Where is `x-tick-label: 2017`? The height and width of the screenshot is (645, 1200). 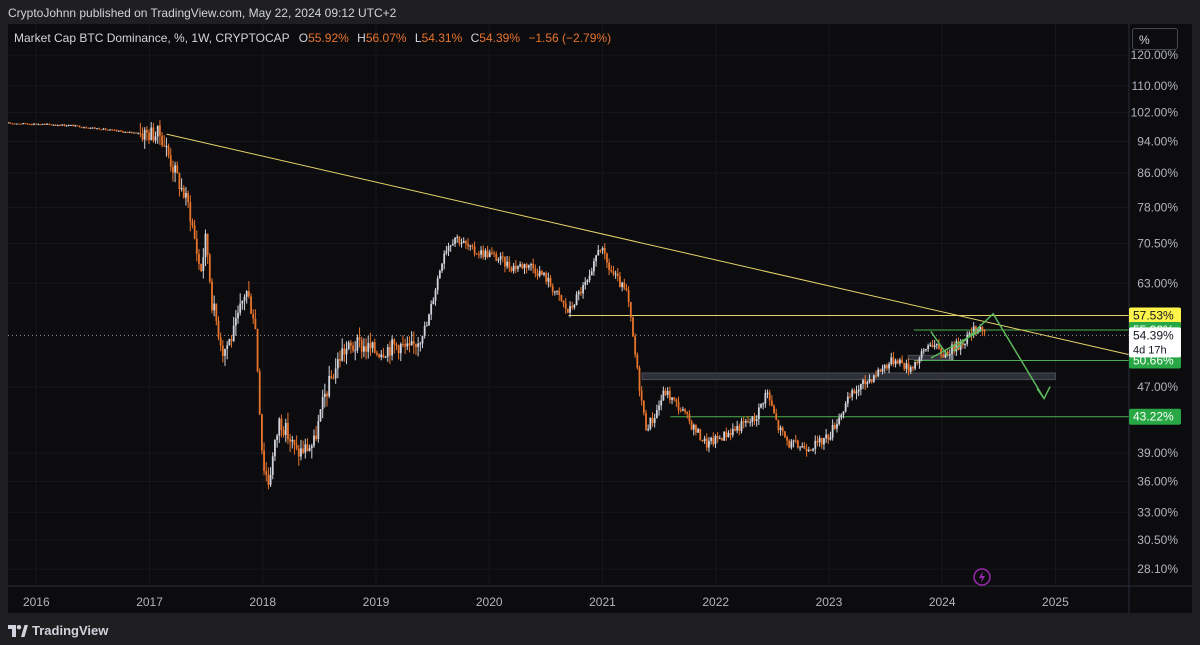 x-tick-label: 2017 is located at coordinates (149, 602).